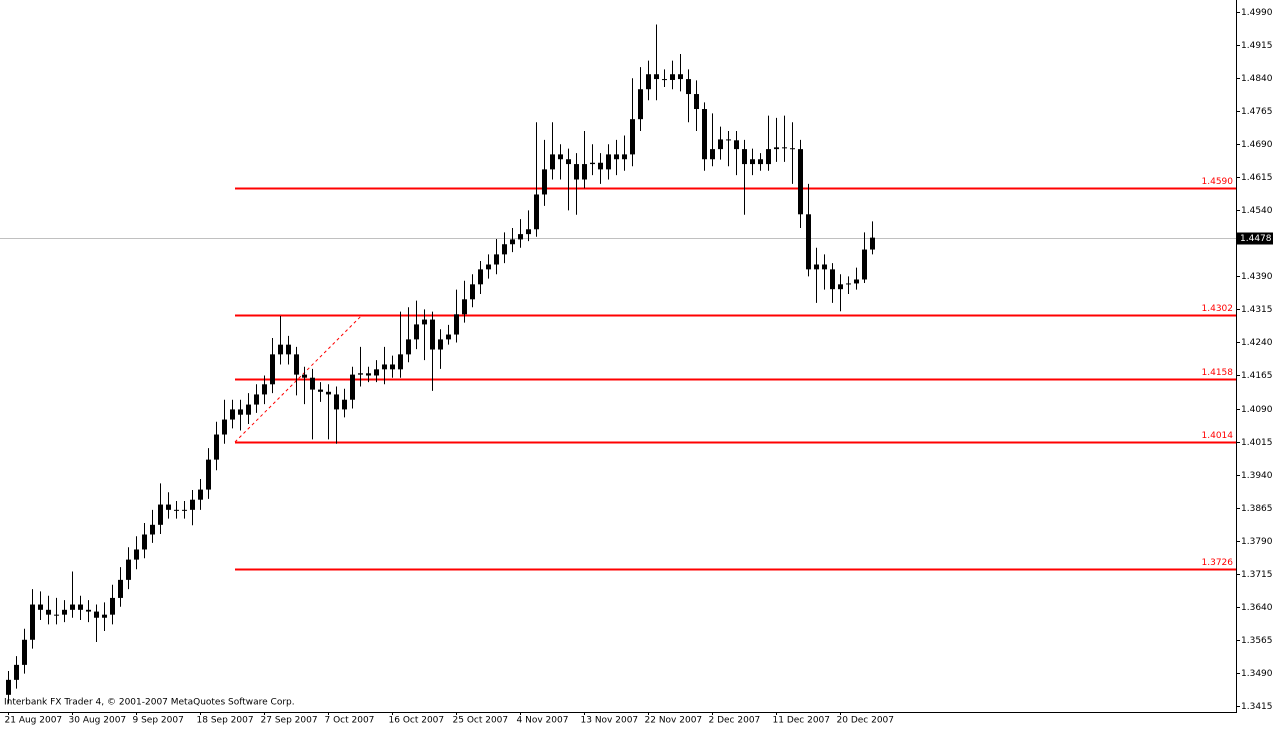 The width and height of the screenshot is (1274, 732). I want to click on x-tick-label: 4 Nov 2007, so click(543, 721).